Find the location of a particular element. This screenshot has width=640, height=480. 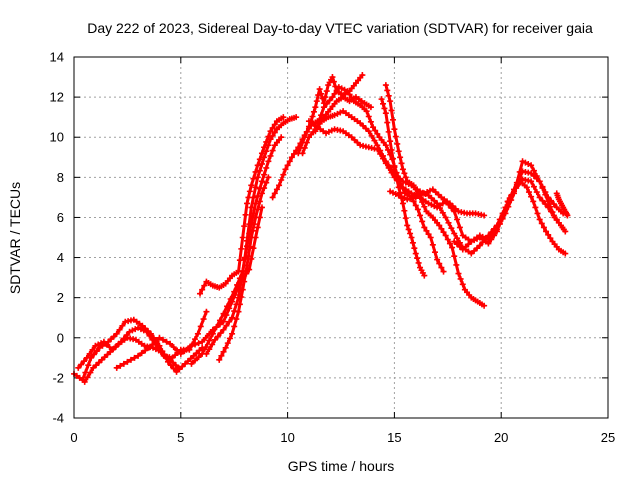

x-tick-label: 15 is located at coordinates (394, 437).